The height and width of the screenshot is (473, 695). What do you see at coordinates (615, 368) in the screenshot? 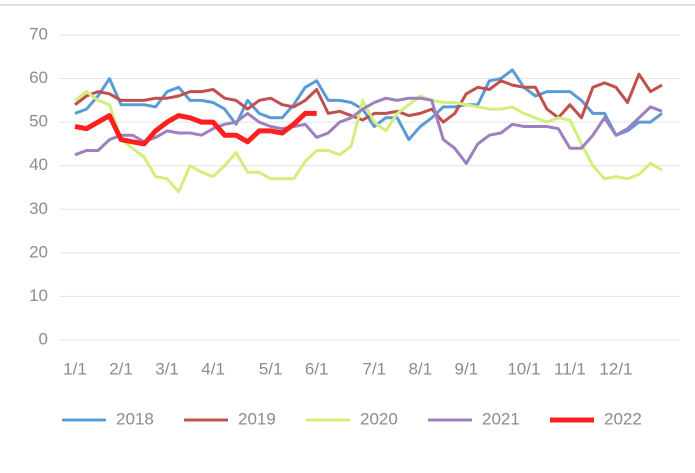
I see `x-tick-label: 12/1` at bounding box center [615, 368].